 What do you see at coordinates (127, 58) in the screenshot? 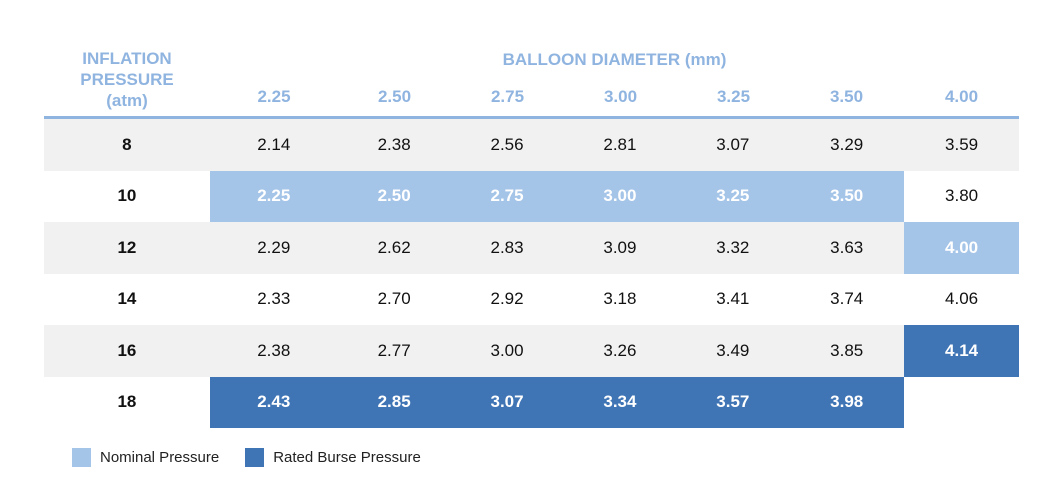
I see `row-axis-title-line-1: INFLATION` at bounding box center [127, 58].